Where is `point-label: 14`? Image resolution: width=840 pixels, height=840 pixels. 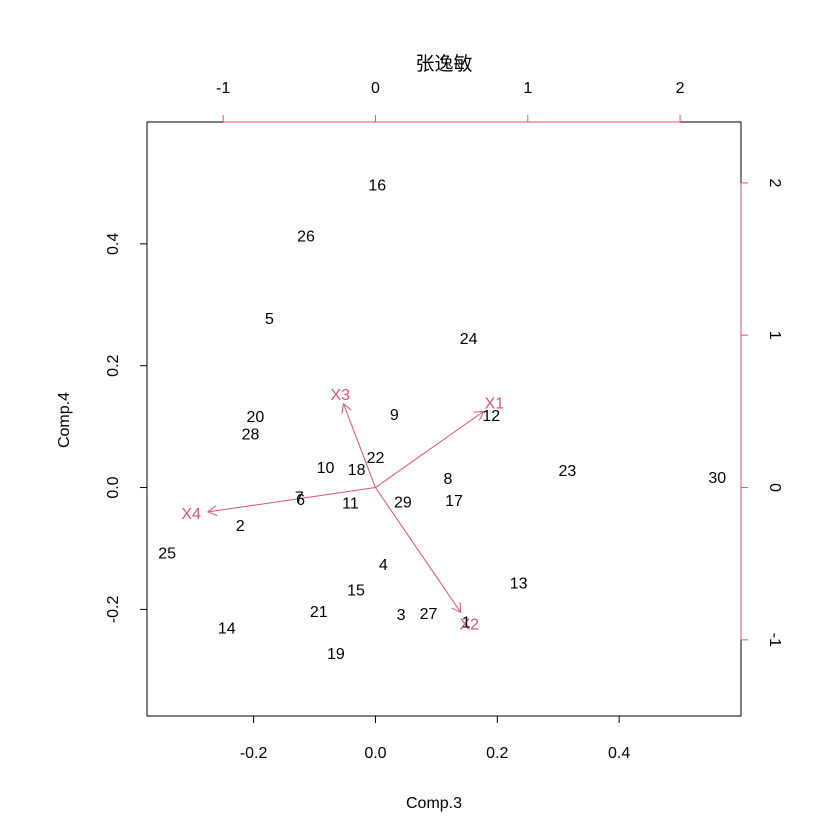 point-label: 14 is located at coordinates (227, 628).